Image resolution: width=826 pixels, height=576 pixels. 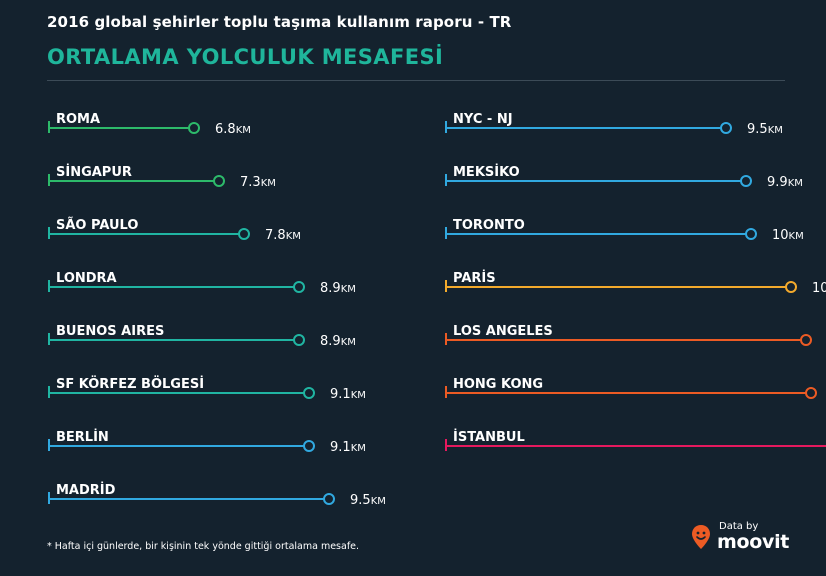 I want to click on chart-row: TORONTO 10KM, so click(x=624, y=230).